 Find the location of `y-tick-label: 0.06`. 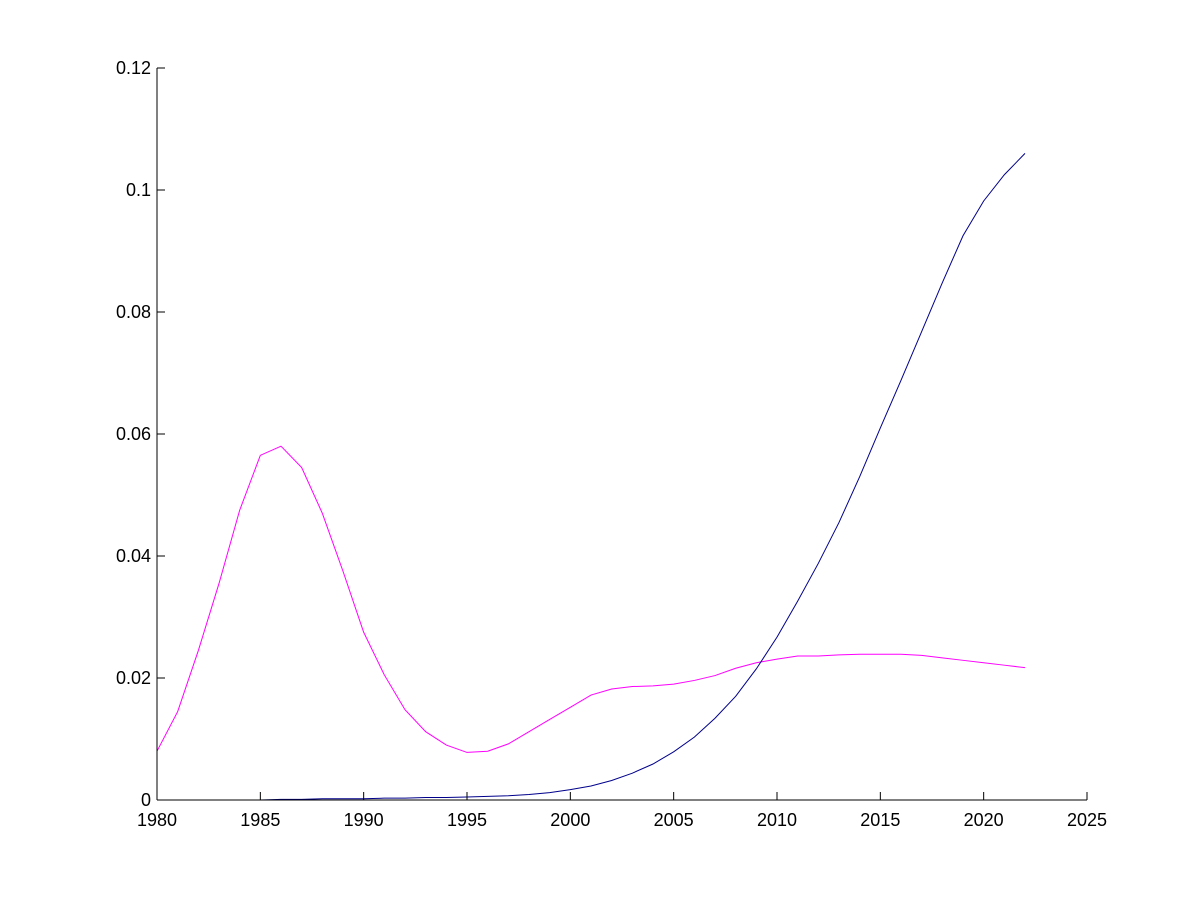

y-tick-label: 0.06 is located at coordinates (133, 434).